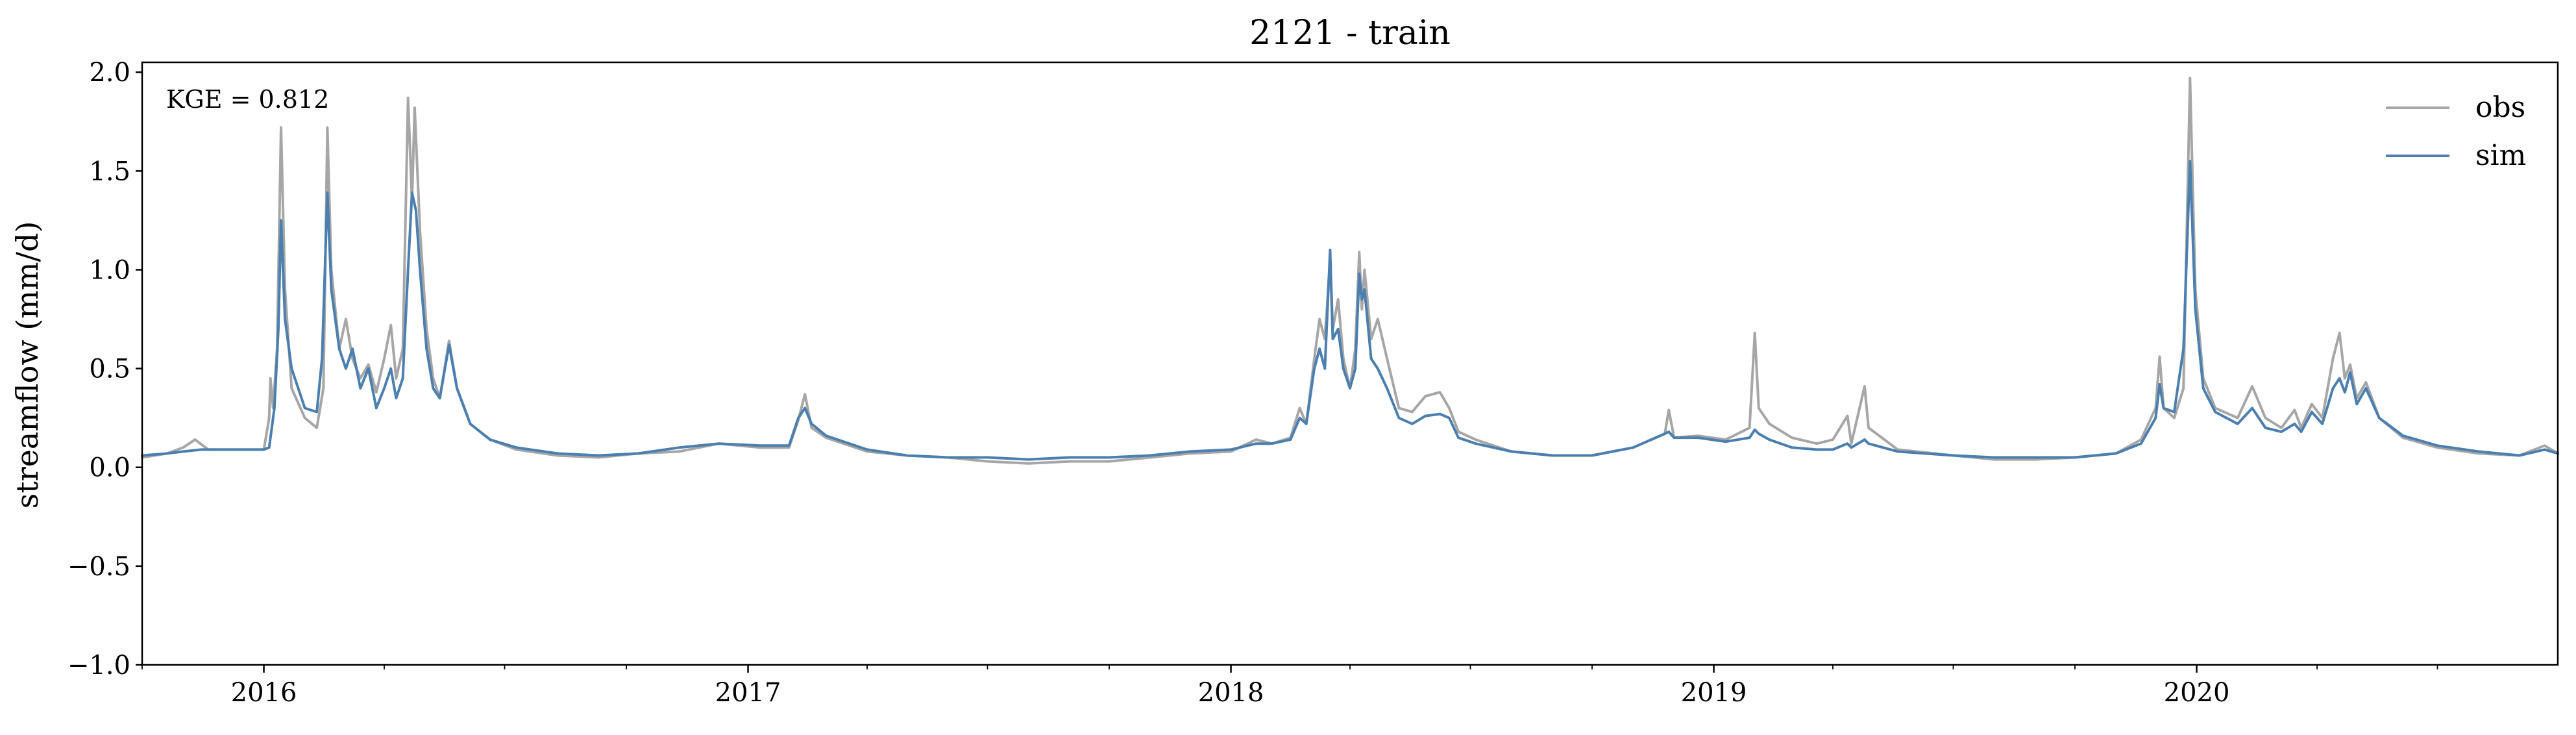 This screenshot has height=735, width=2576. Describe the element at coordinates (109, 468) in the screenshot. I see `y-tick-label: 0.0` at that location.